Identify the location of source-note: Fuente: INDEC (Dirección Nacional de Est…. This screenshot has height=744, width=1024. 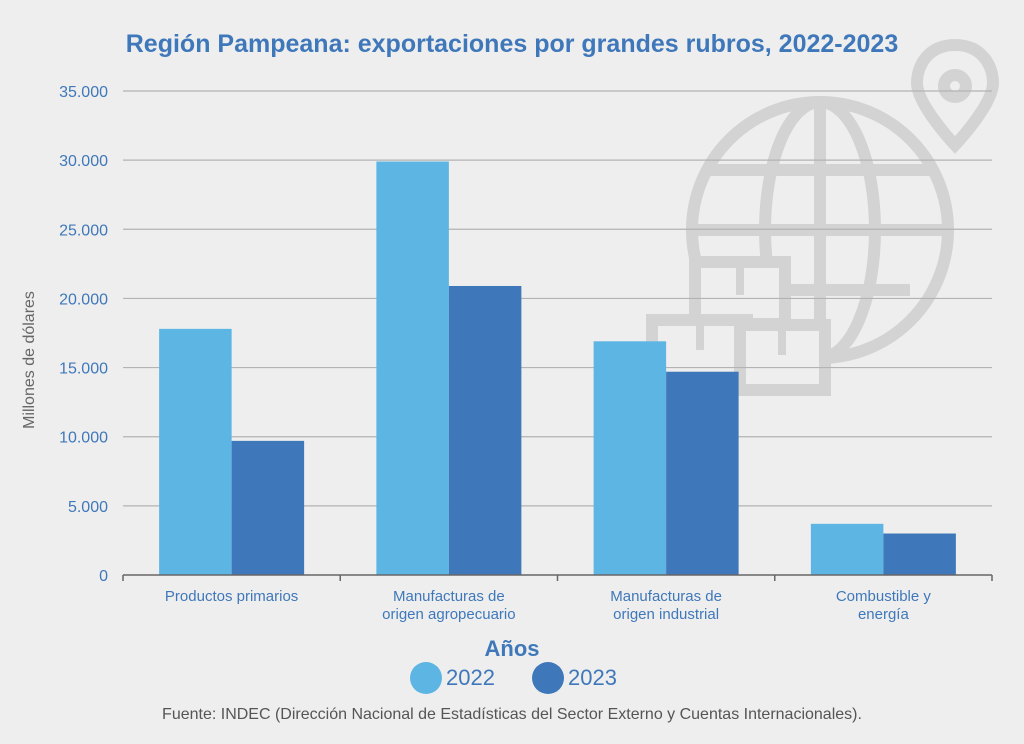
(512, 714).